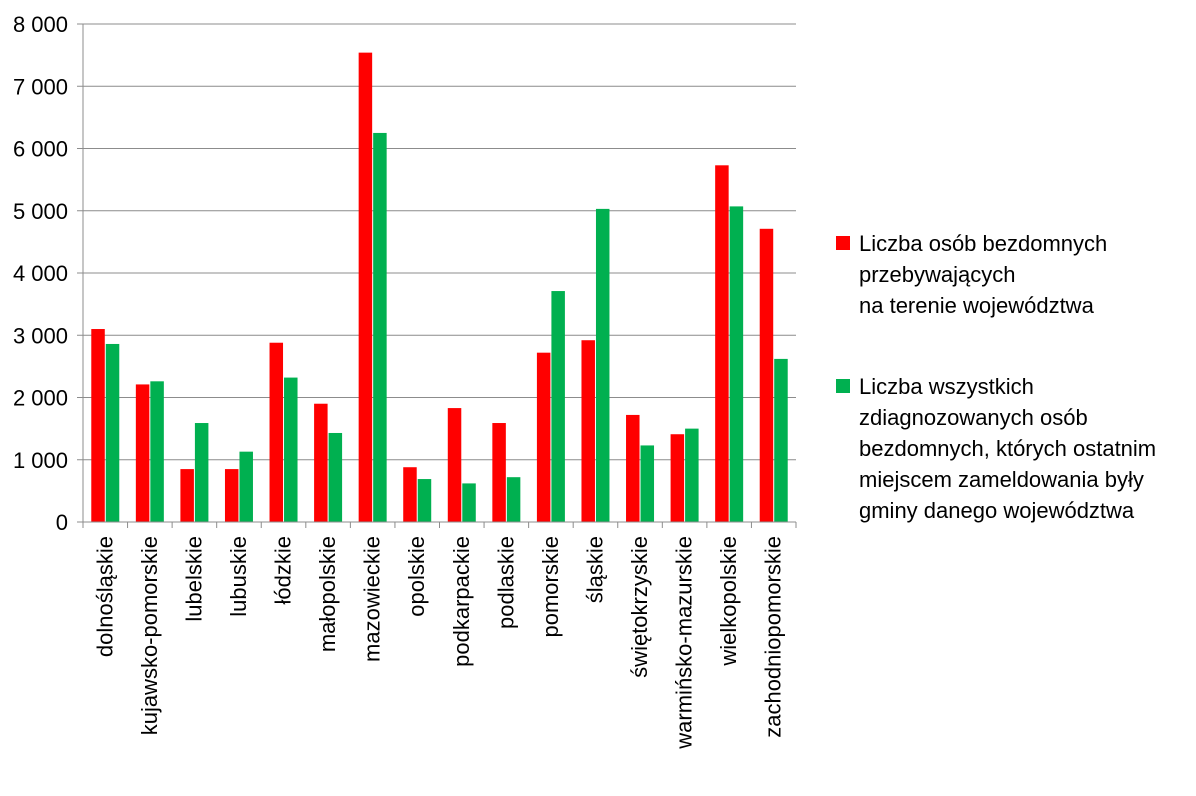 The width and height of the screenshot is (1196, 796). Describe the element at coordinates (283, 570) in the screenshot. I see `x-tick-label: łódzkie` at that location.